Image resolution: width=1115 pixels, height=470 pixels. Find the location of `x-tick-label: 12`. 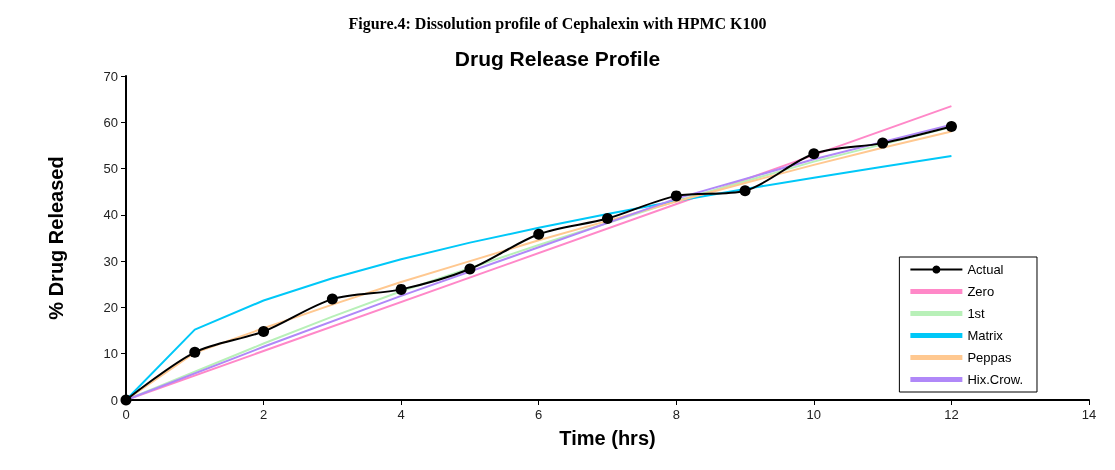

x-tick-label: 12 is located at coordinates (951, 414).